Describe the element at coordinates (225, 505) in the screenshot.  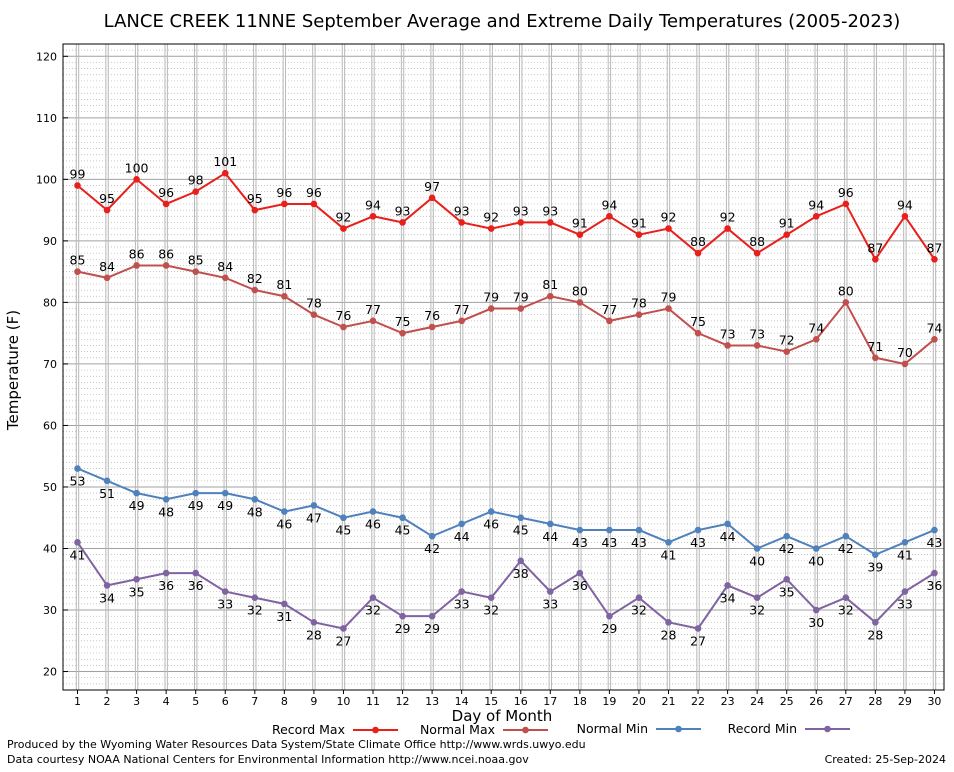
I see `normal-min-data-label: 49` at that location.